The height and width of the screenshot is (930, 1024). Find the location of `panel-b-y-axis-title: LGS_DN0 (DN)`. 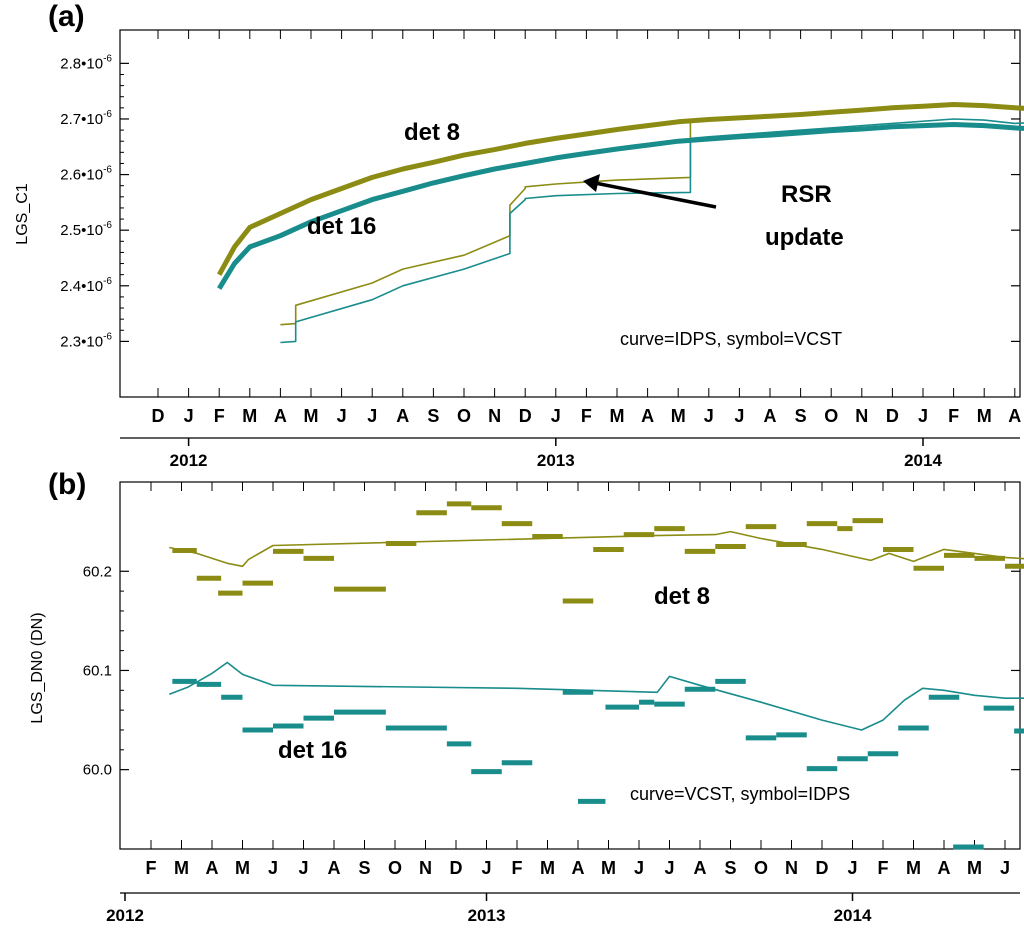

panel-b-y-axis-title: LGS_DN0 (DN) is located at coordinates (37, 667).